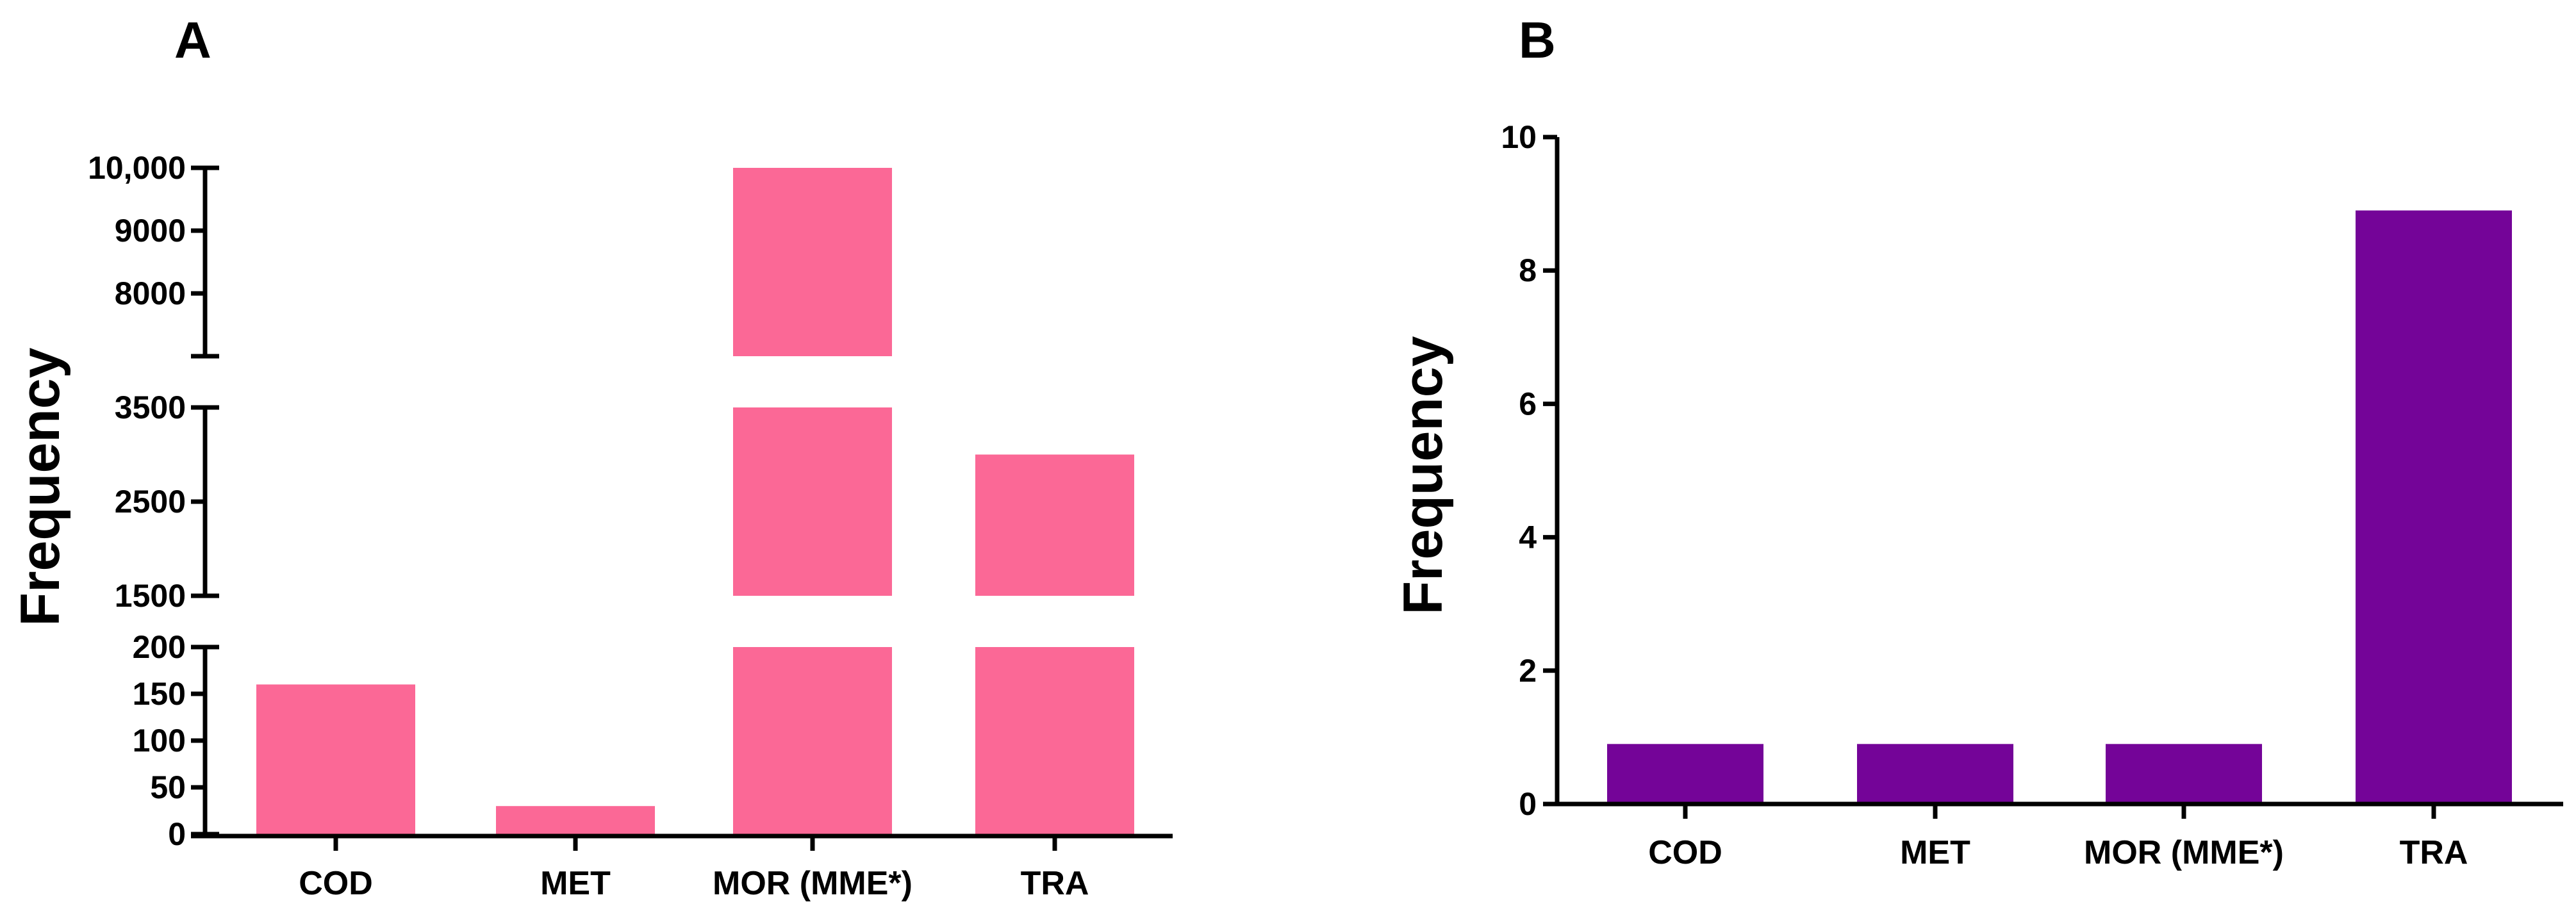 The image size is (2576, 911). What do you see at coordinates (1935, 853) in the screenshot?
I see `panel-b-category-label-met: MET` at bounding box center [1935, 853].